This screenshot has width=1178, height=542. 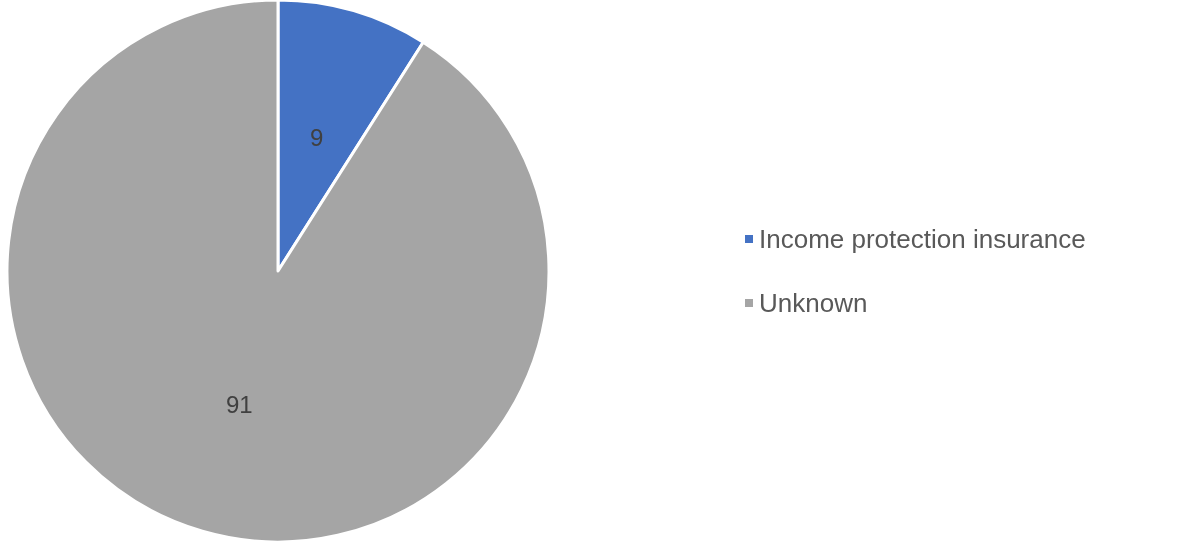 What do you see at coordinates (316, 138) in the screenshot?
I see `data-label: 9` at bounding box center [316, 138].